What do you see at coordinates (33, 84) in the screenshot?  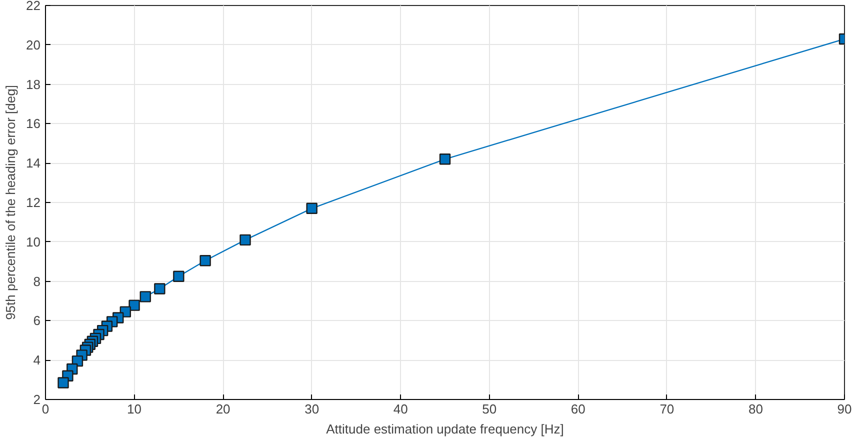 I see `y-tick-label: 18` at bounding box center [33, 84].